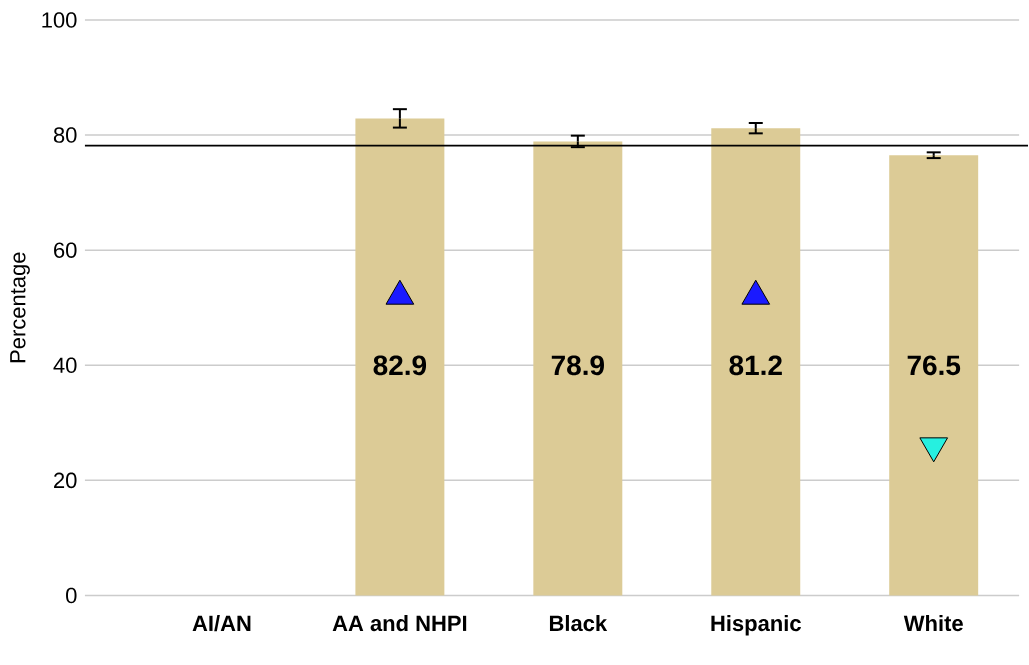 The height and width of the screenshot is (665, 1029). Describe the element at coordinates (934, 365) in the screenshot. I see `data-label: 76.5` at that location.